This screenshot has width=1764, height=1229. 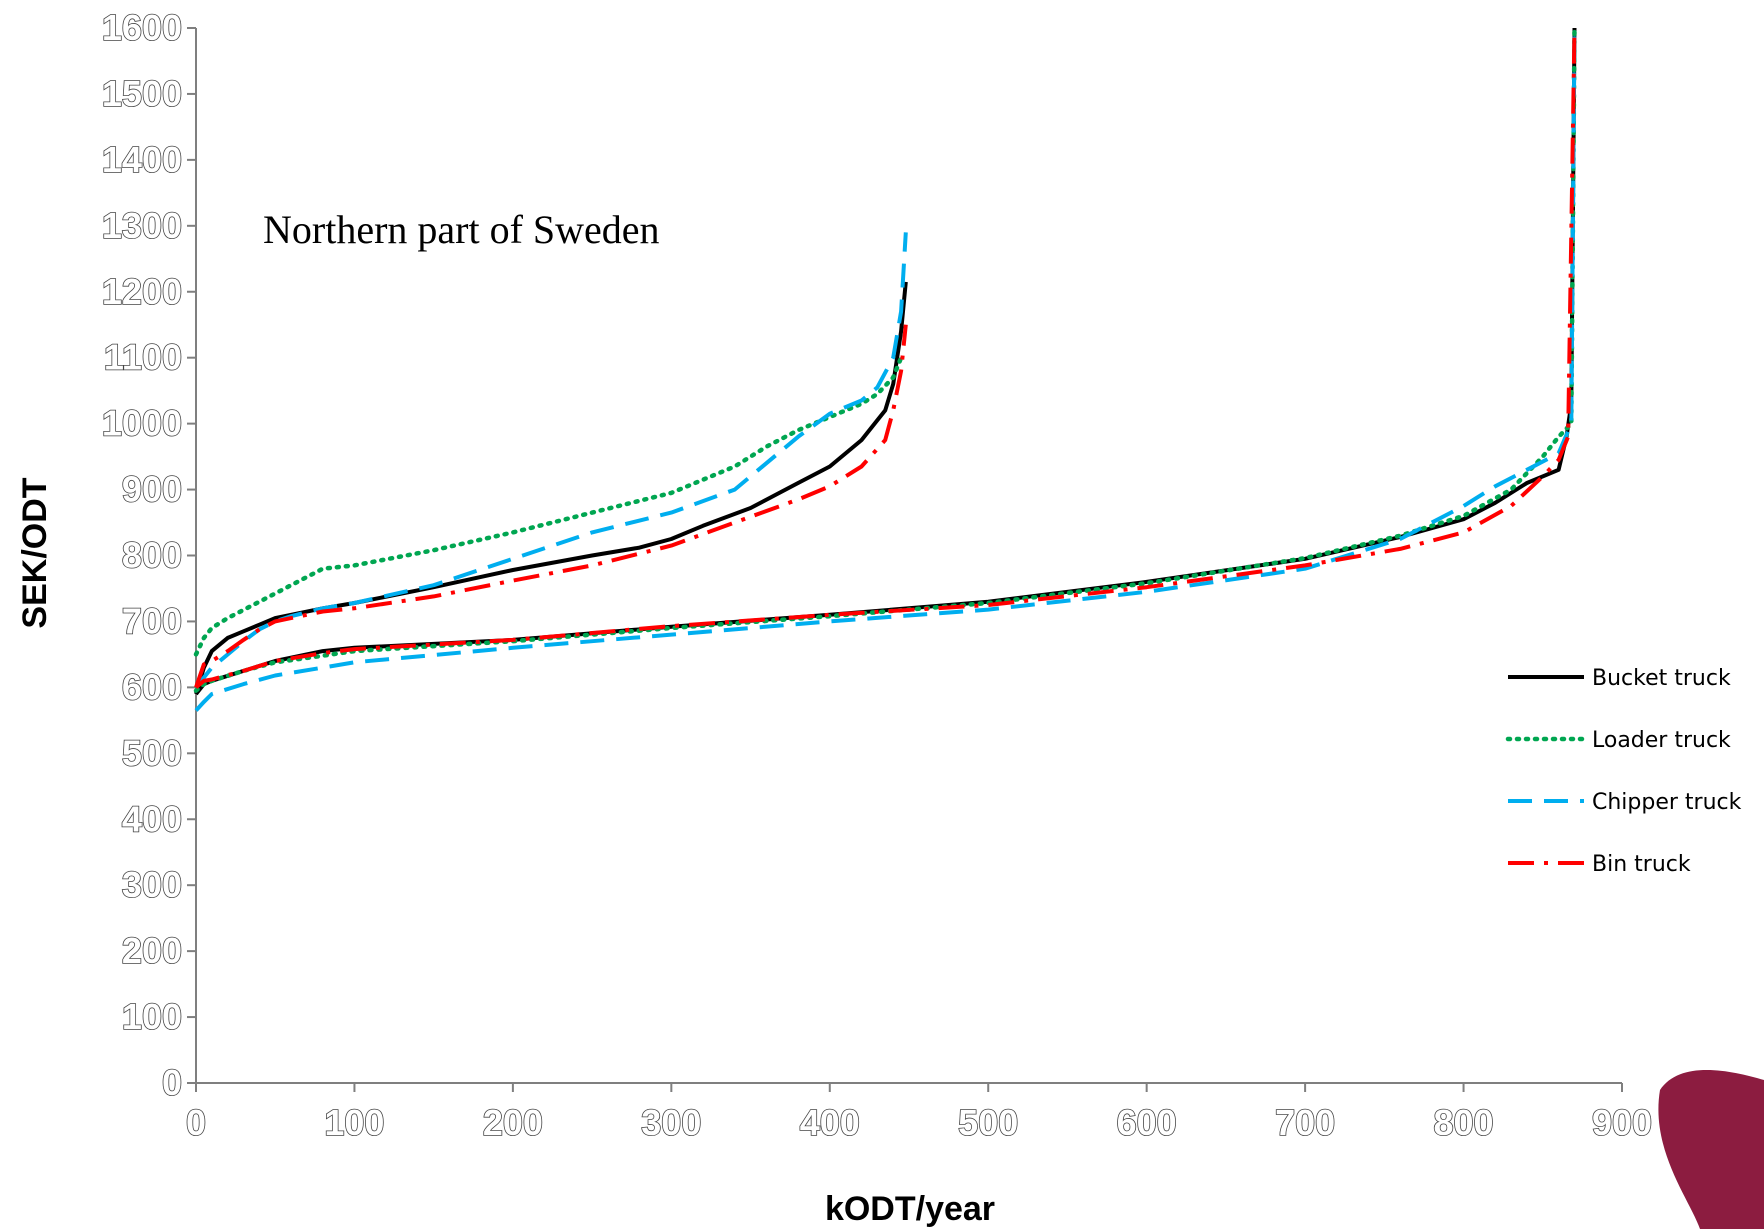 What do you see at coordinates (1464, 1122) in the screenshot?
I see `x-tick-label: 800` at bounding box center [1464, 1122].